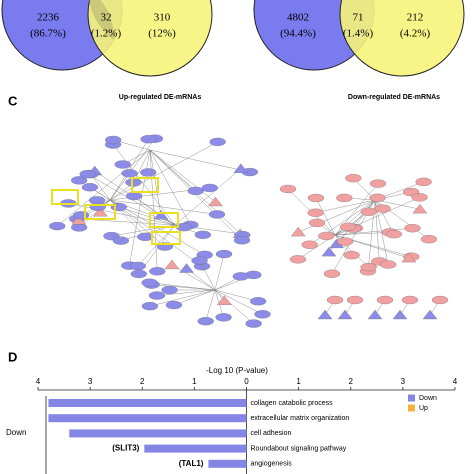 Image resolution: width=474 pixels, height=474 pixels. What do you see at coordinates (428, 398) in the screenshot?
I see `legend-label: Down` at bounding box center [428, 398].